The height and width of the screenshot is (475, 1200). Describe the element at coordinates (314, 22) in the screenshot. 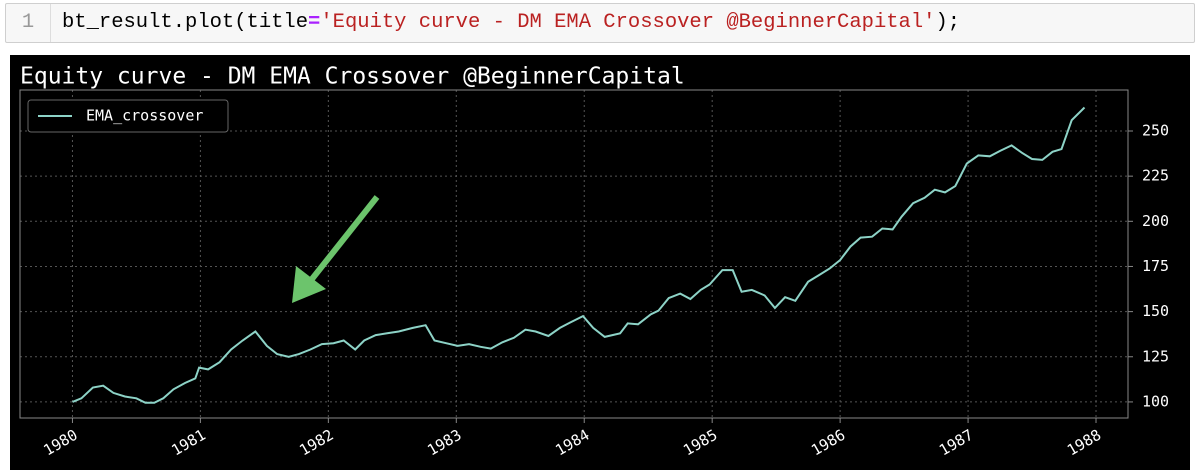

I see `code-token: =` at that location.